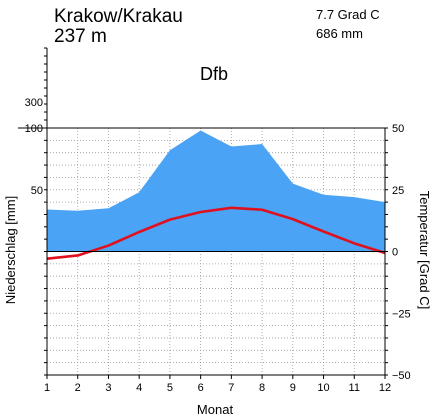  I want to click on temperature-line, so click(216, 233).